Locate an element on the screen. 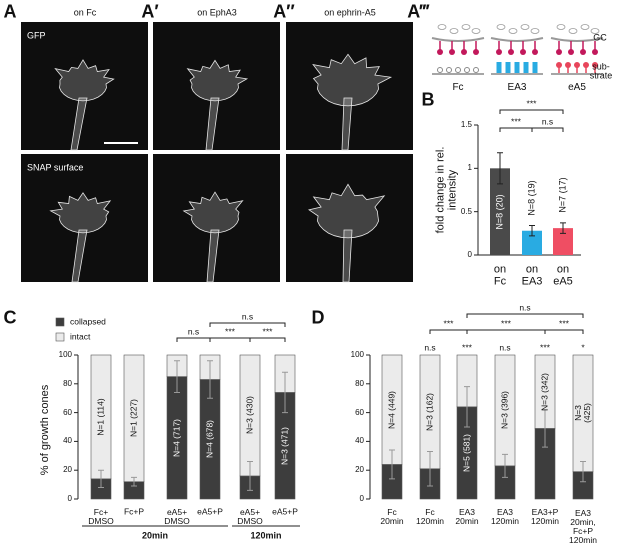  gc-label: GC is located at coordinates (600, 37).